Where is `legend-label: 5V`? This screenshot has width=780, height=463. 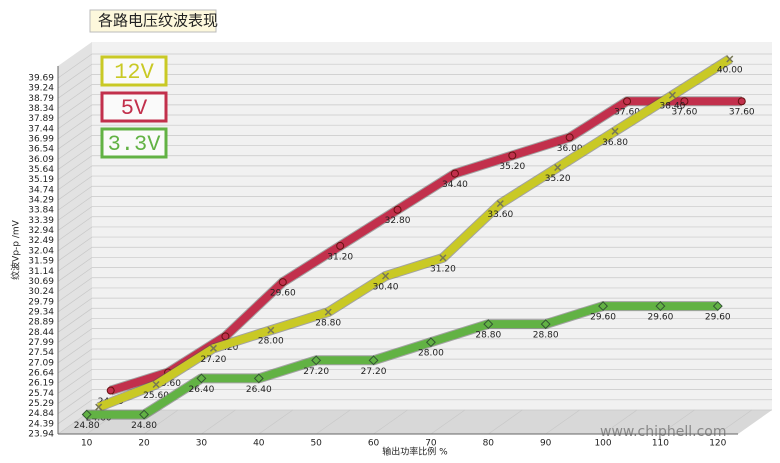
legend-label: 5V is located at coordinates (134, 108).